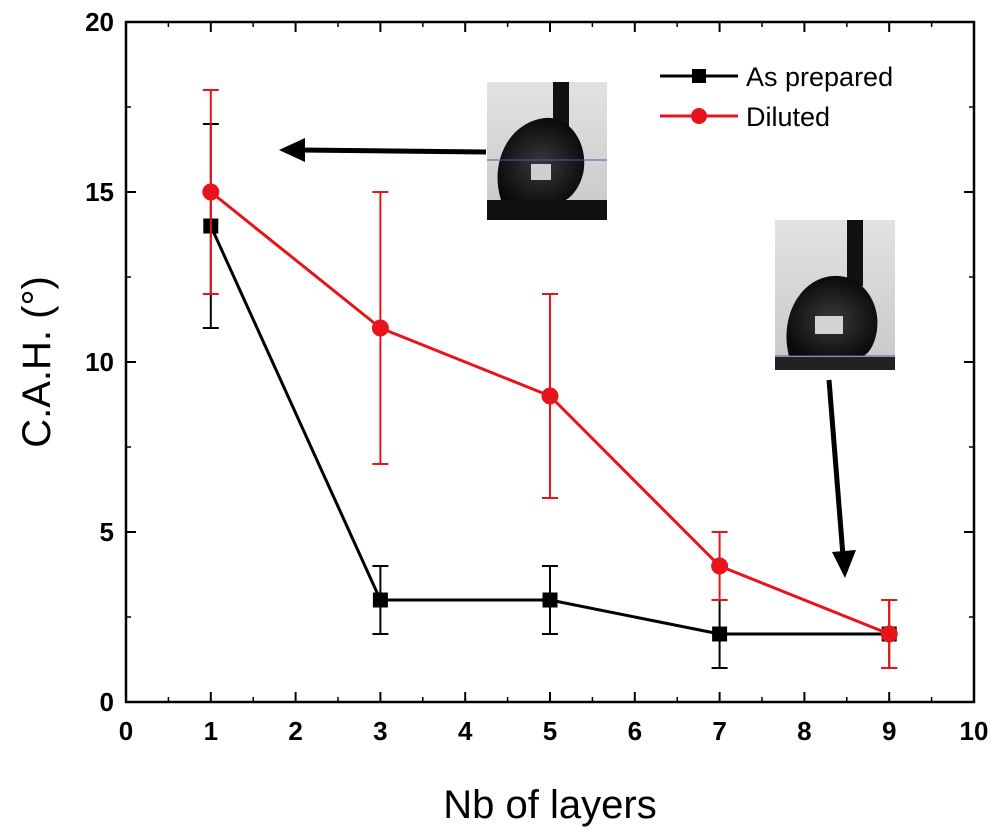 The height and width of the screenshot is (836, 1000). I want to click on legend-marker-as-prepared, so click(699, 76).